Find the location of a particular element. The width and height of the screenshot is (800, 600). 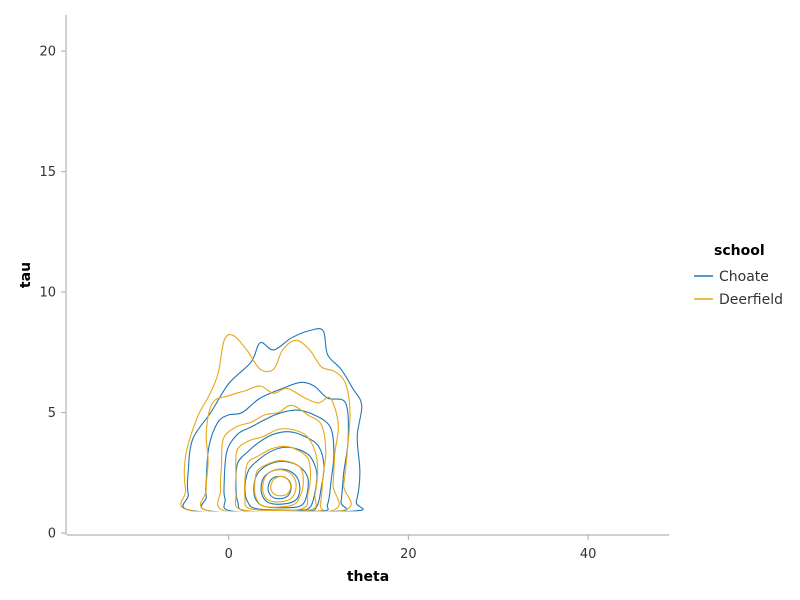

contour-layer is located at coordinates (272, 419).